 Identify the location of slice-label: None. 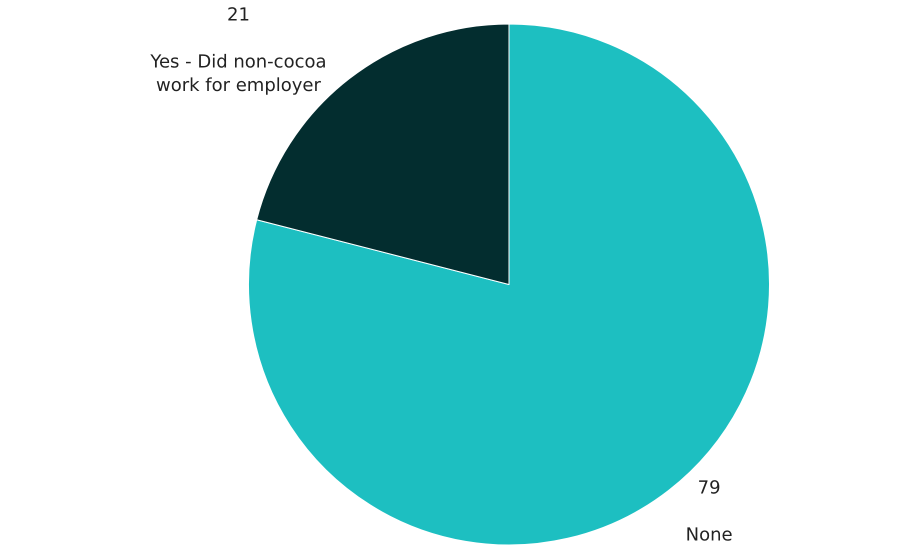
(709, 535).